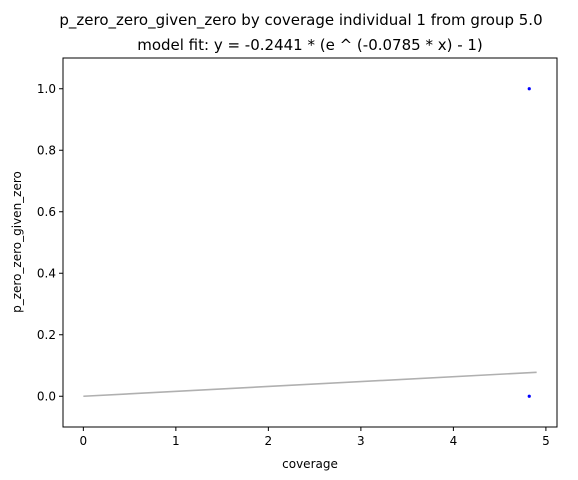 Image resolution: width=578 pixels, height=480 pixels. I want to click on y-tick-label: 0.0, so click(46, 396).